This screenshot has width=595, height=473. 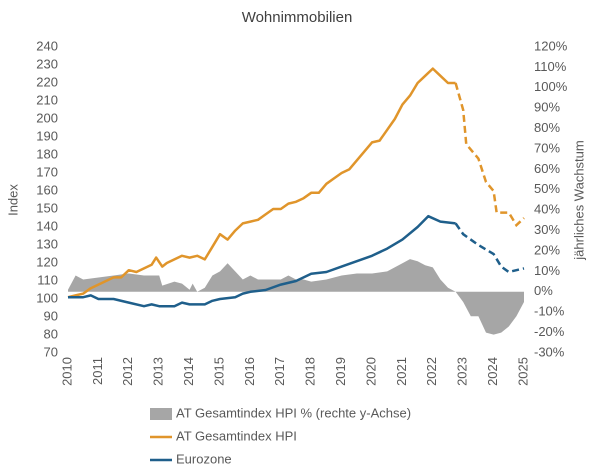 I want to click on y2-tick-label: 60%, so click(x=547, y=168).